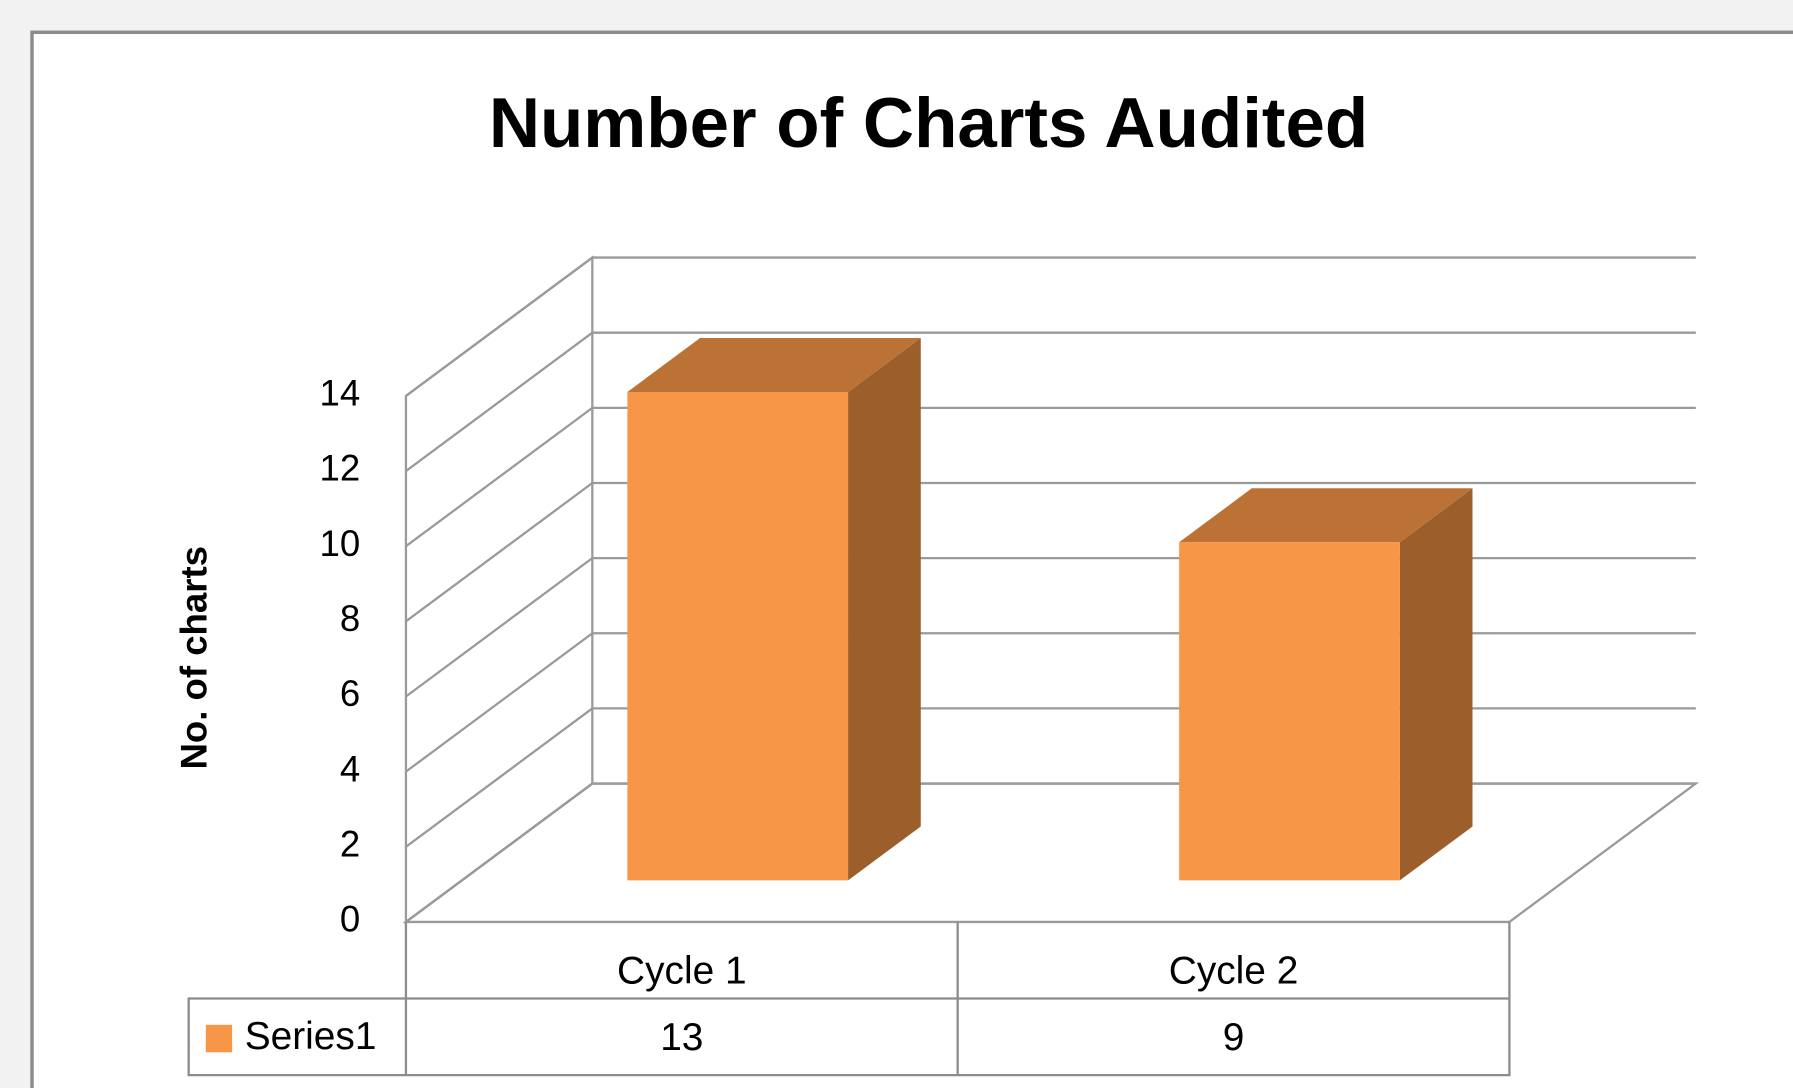 The width and height of the screenshot is (1793, 1088). I want to click on y-tick-label: 8, so click(350, 618).